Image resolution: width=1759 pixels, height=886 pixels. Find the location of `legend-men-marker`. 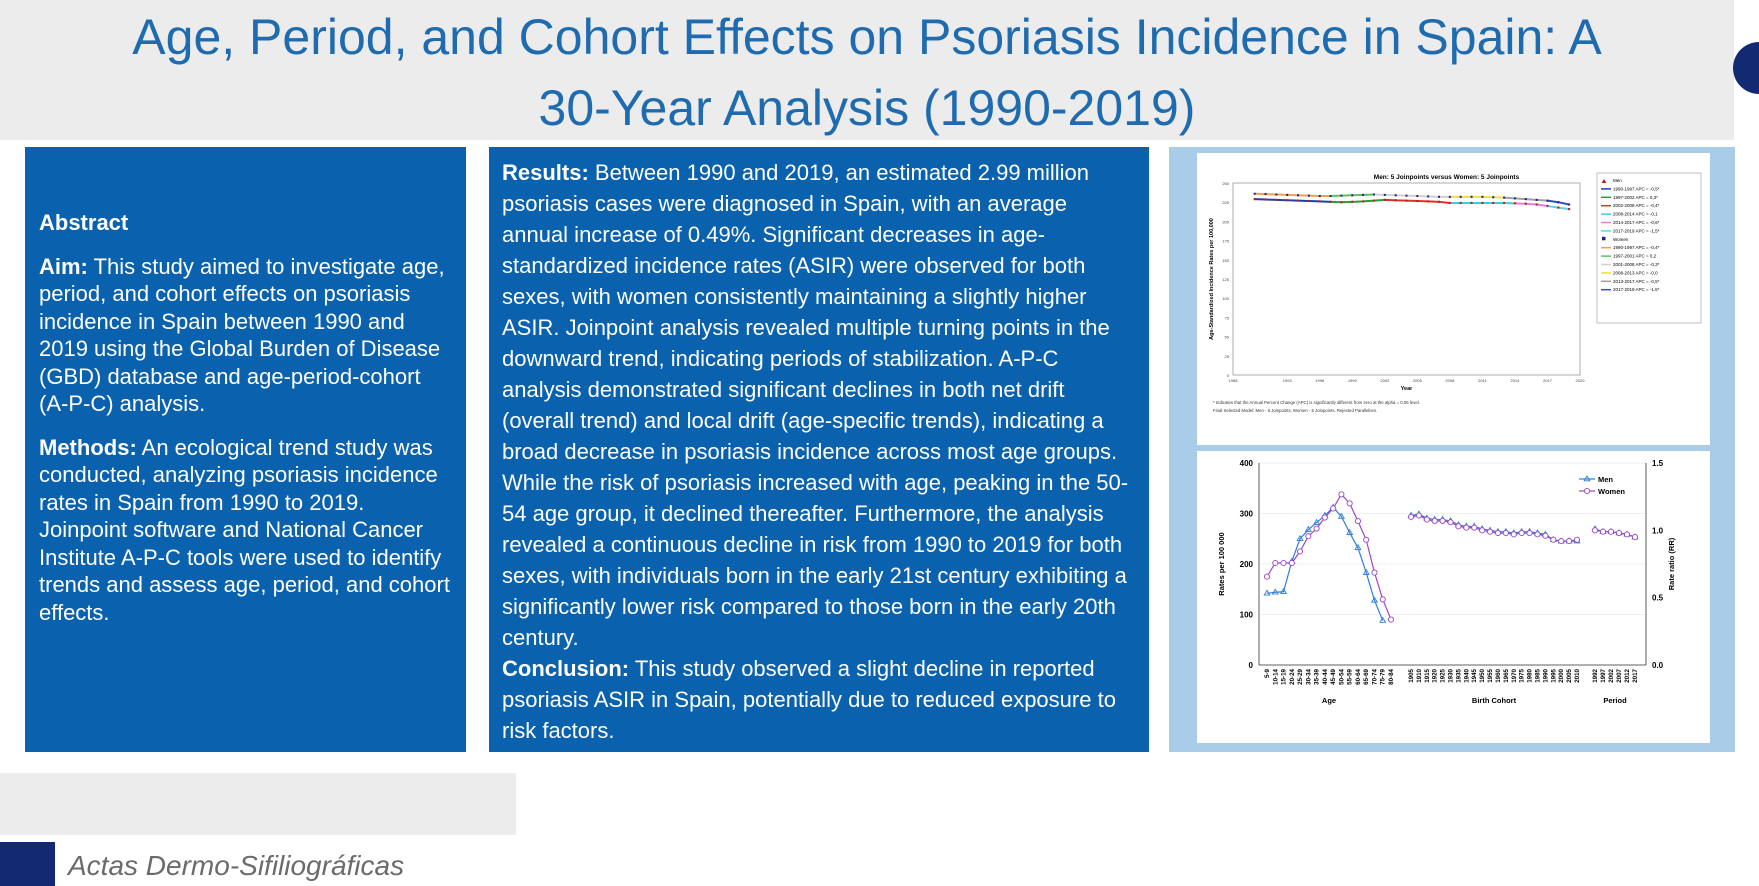

legend-men-marker is located at coordinates (1604, 181).